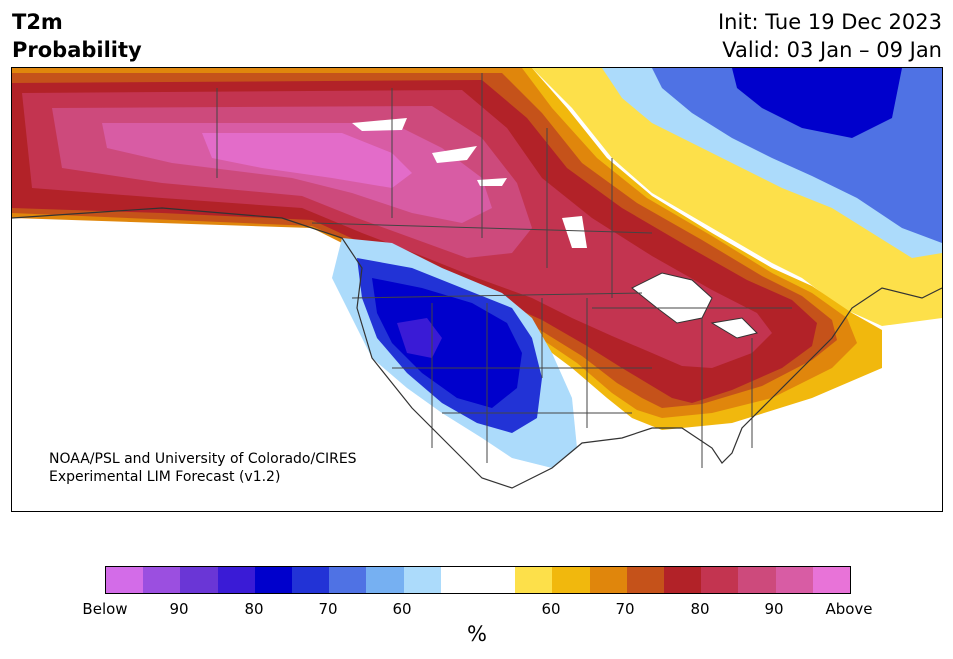 Image resolution: width=953 pixels, height=659 pixels. What do you see at coordinates (37, 22) in the screenshot?
I see `variable-label: T2m` at bounding box center [37, 22].